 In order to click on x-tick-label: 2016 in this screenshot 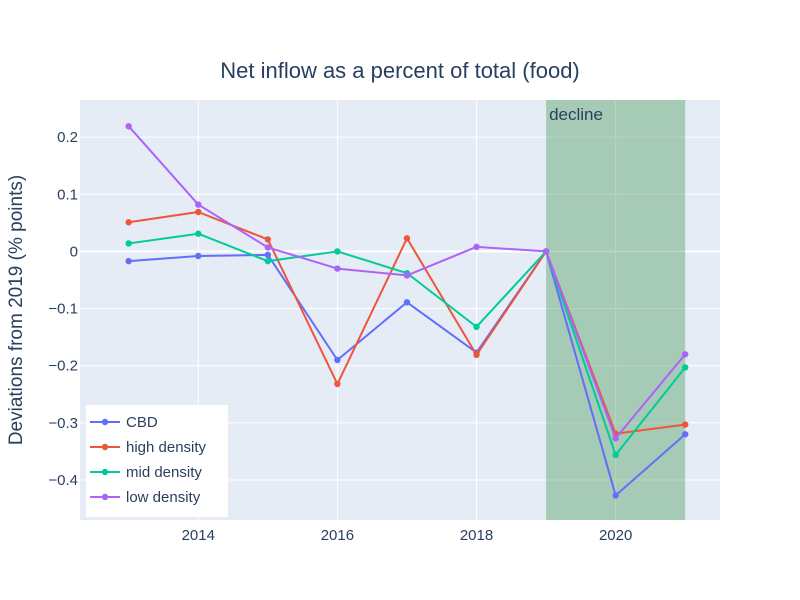, I will do `click(337, 535)`.